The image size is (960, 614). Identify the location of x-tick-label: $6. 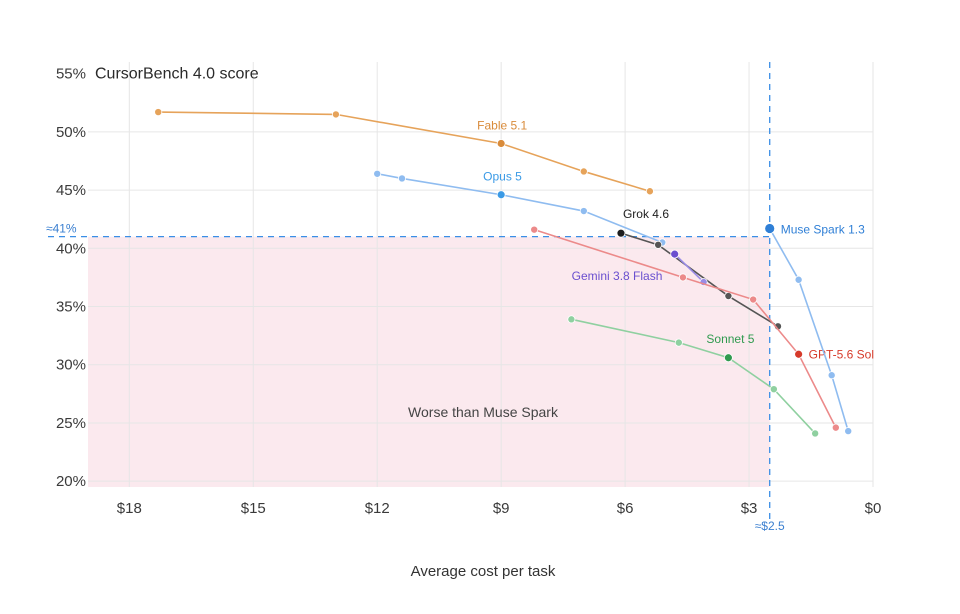
(625, 508).